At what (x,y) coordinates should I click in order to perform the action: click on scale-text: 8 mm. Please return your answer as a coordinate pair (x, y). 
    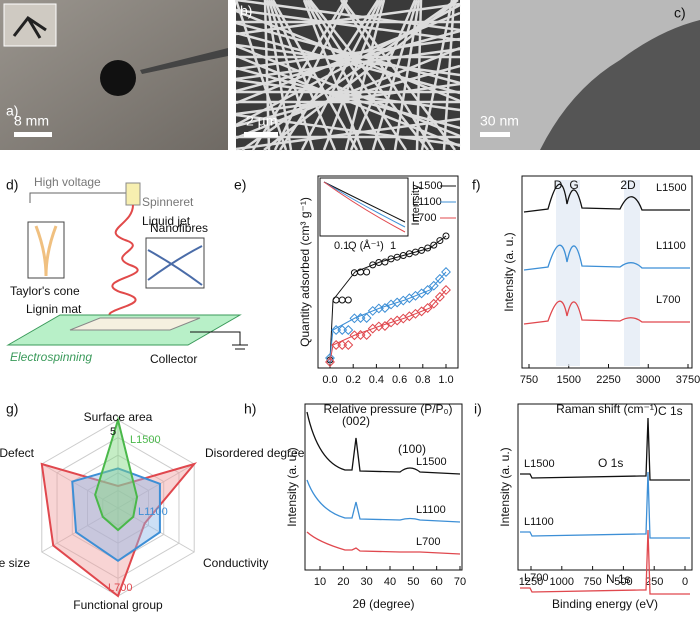
    Looking at the image, I should click on (31, 121).